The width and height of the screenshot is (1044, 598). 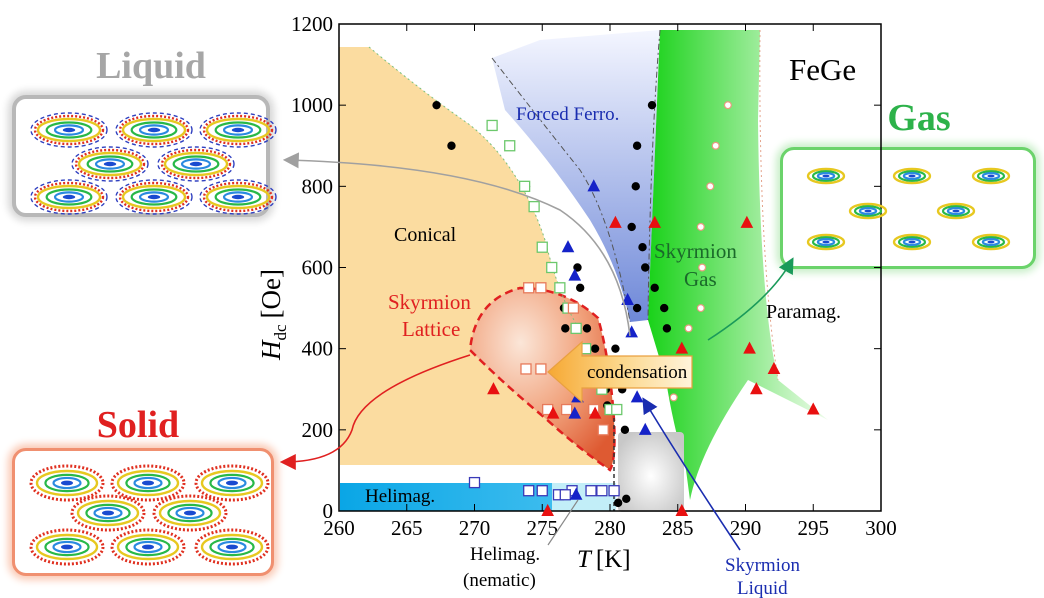 I want to click on helimag-label: Helimag., so click(x=400, y=496).